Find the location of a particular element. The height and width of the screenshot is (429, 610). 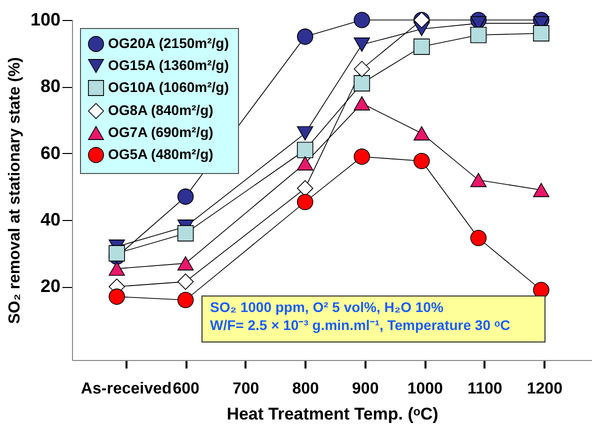

legend-label: OG10A (1060m²/g) is located at coordinates (168, 87).